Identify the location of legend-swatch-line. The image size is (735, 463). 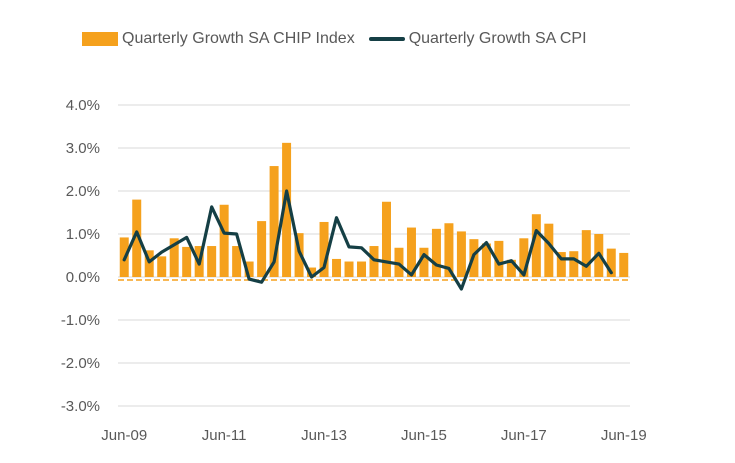
(386, 39).